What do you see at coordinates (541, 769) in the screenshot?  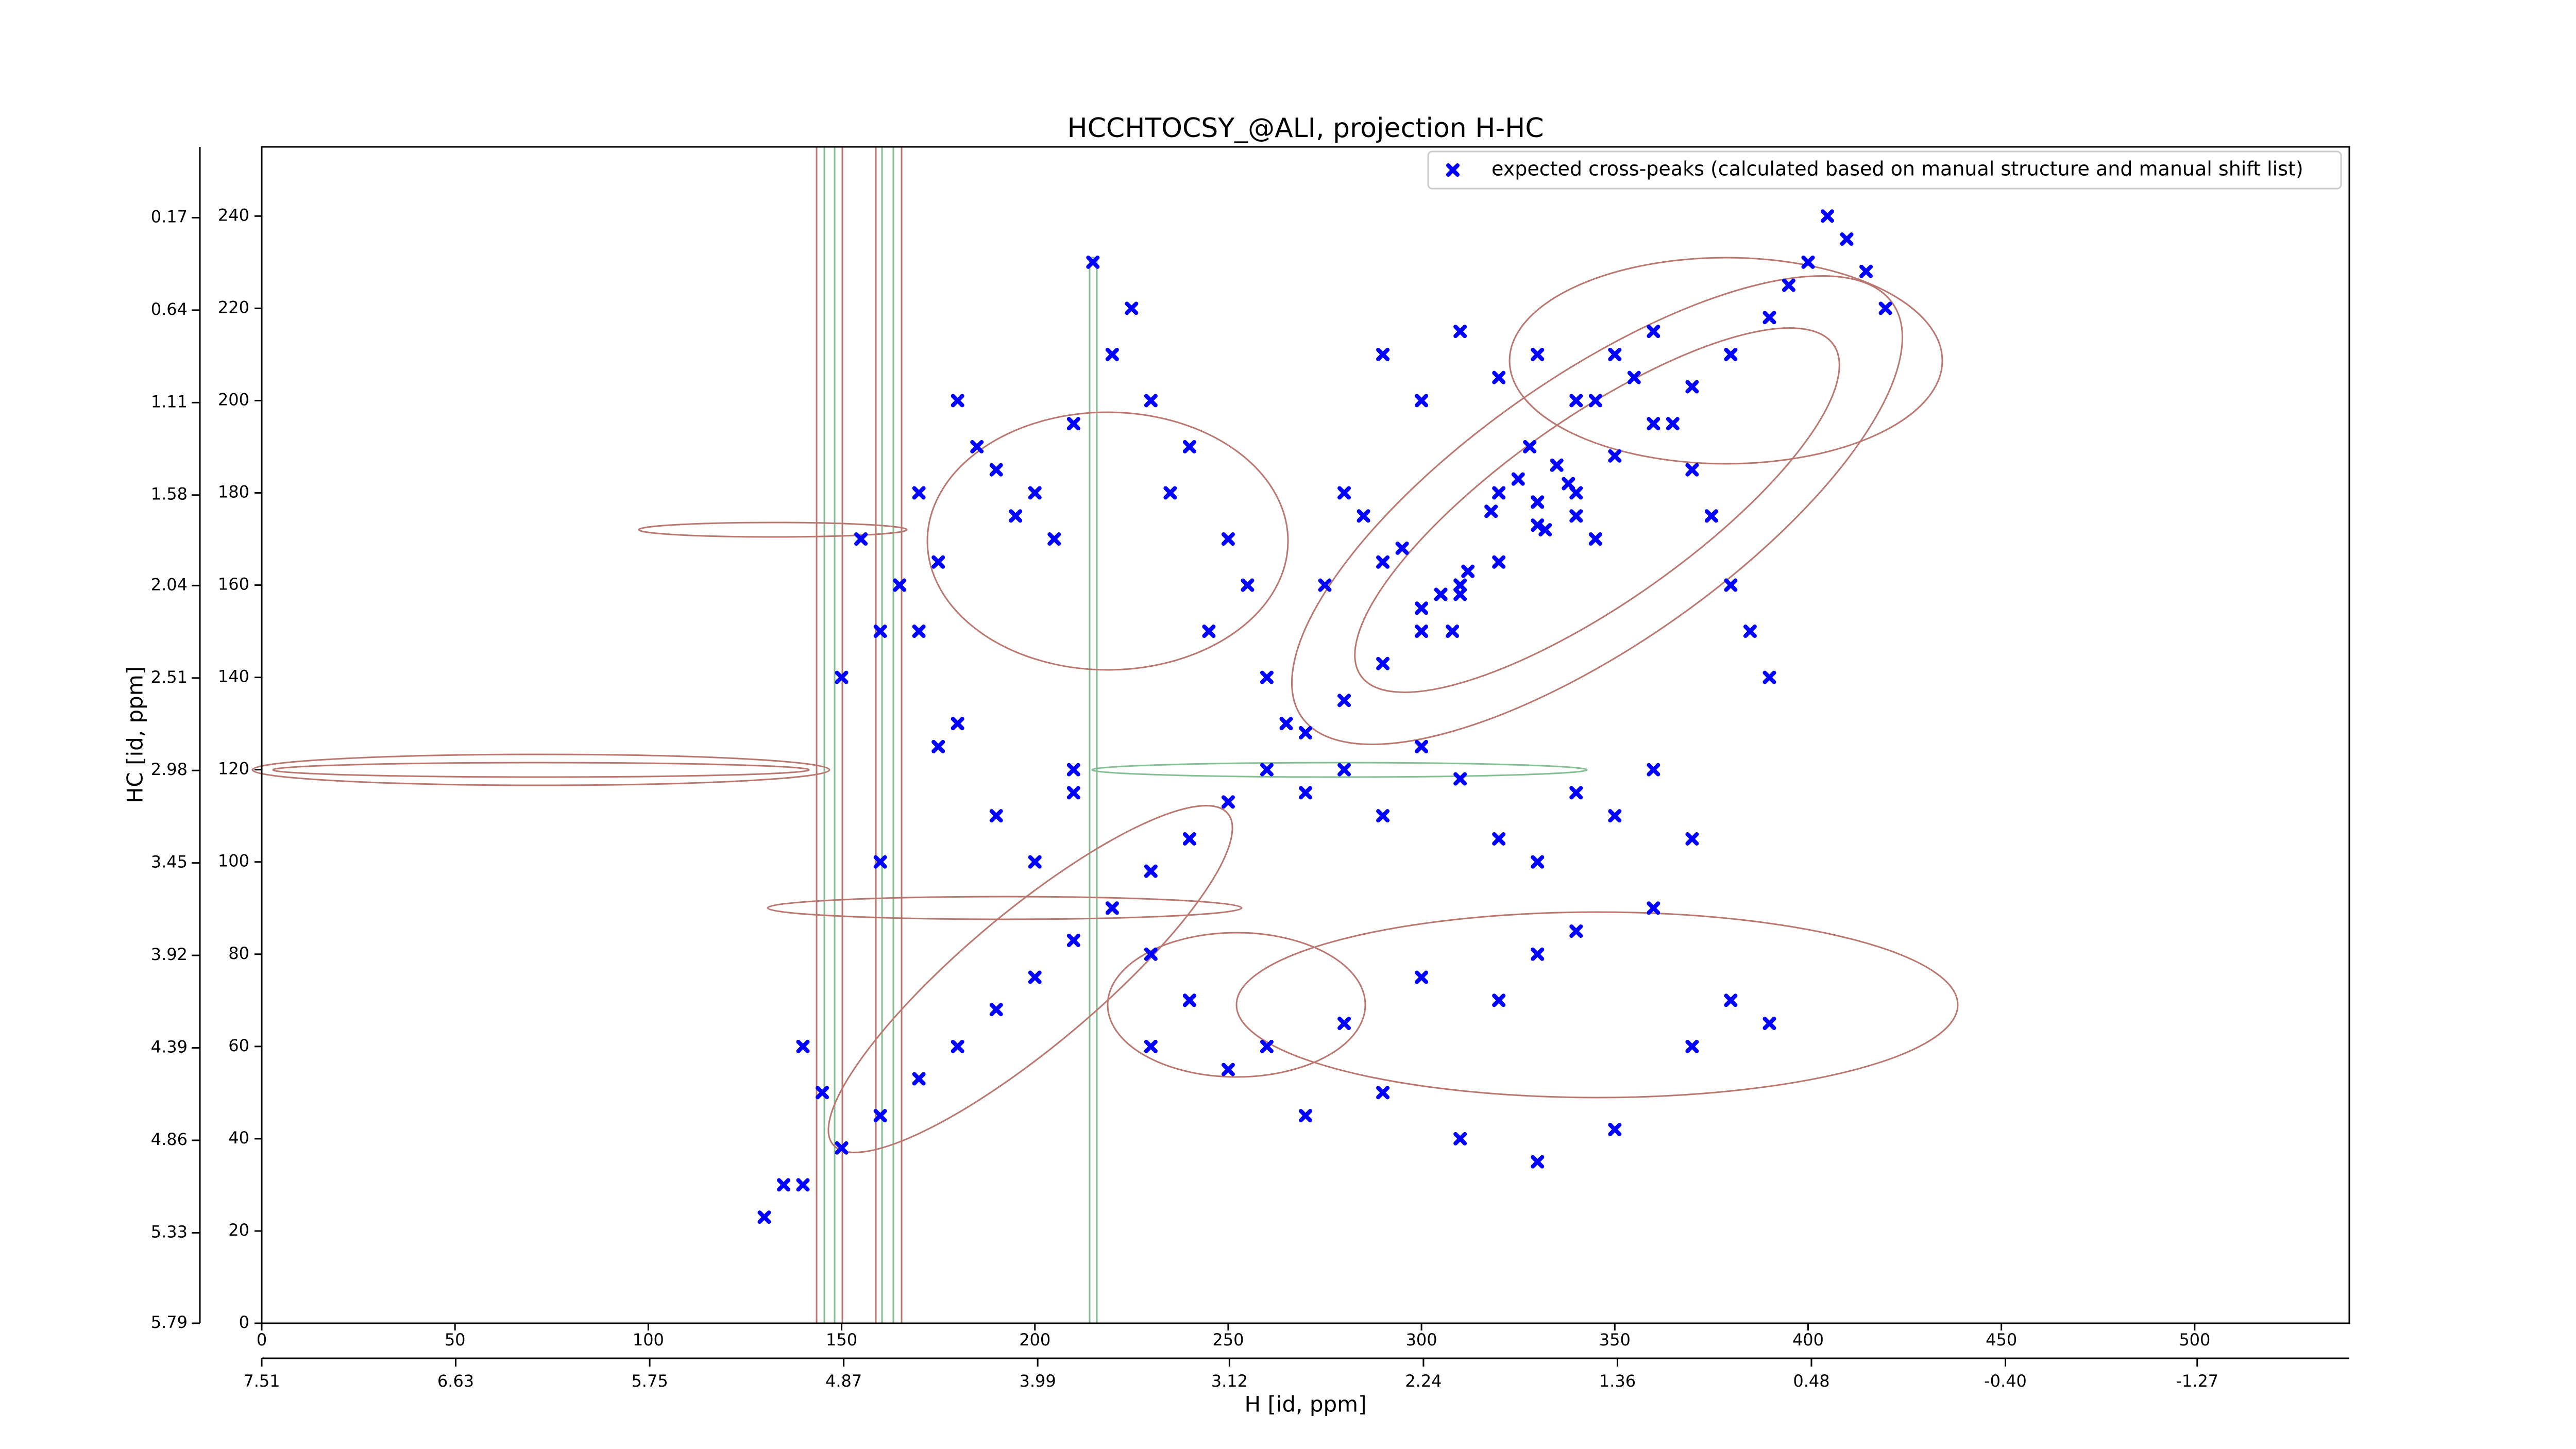 I see `contour-streak` at bounding box center [541, 769].